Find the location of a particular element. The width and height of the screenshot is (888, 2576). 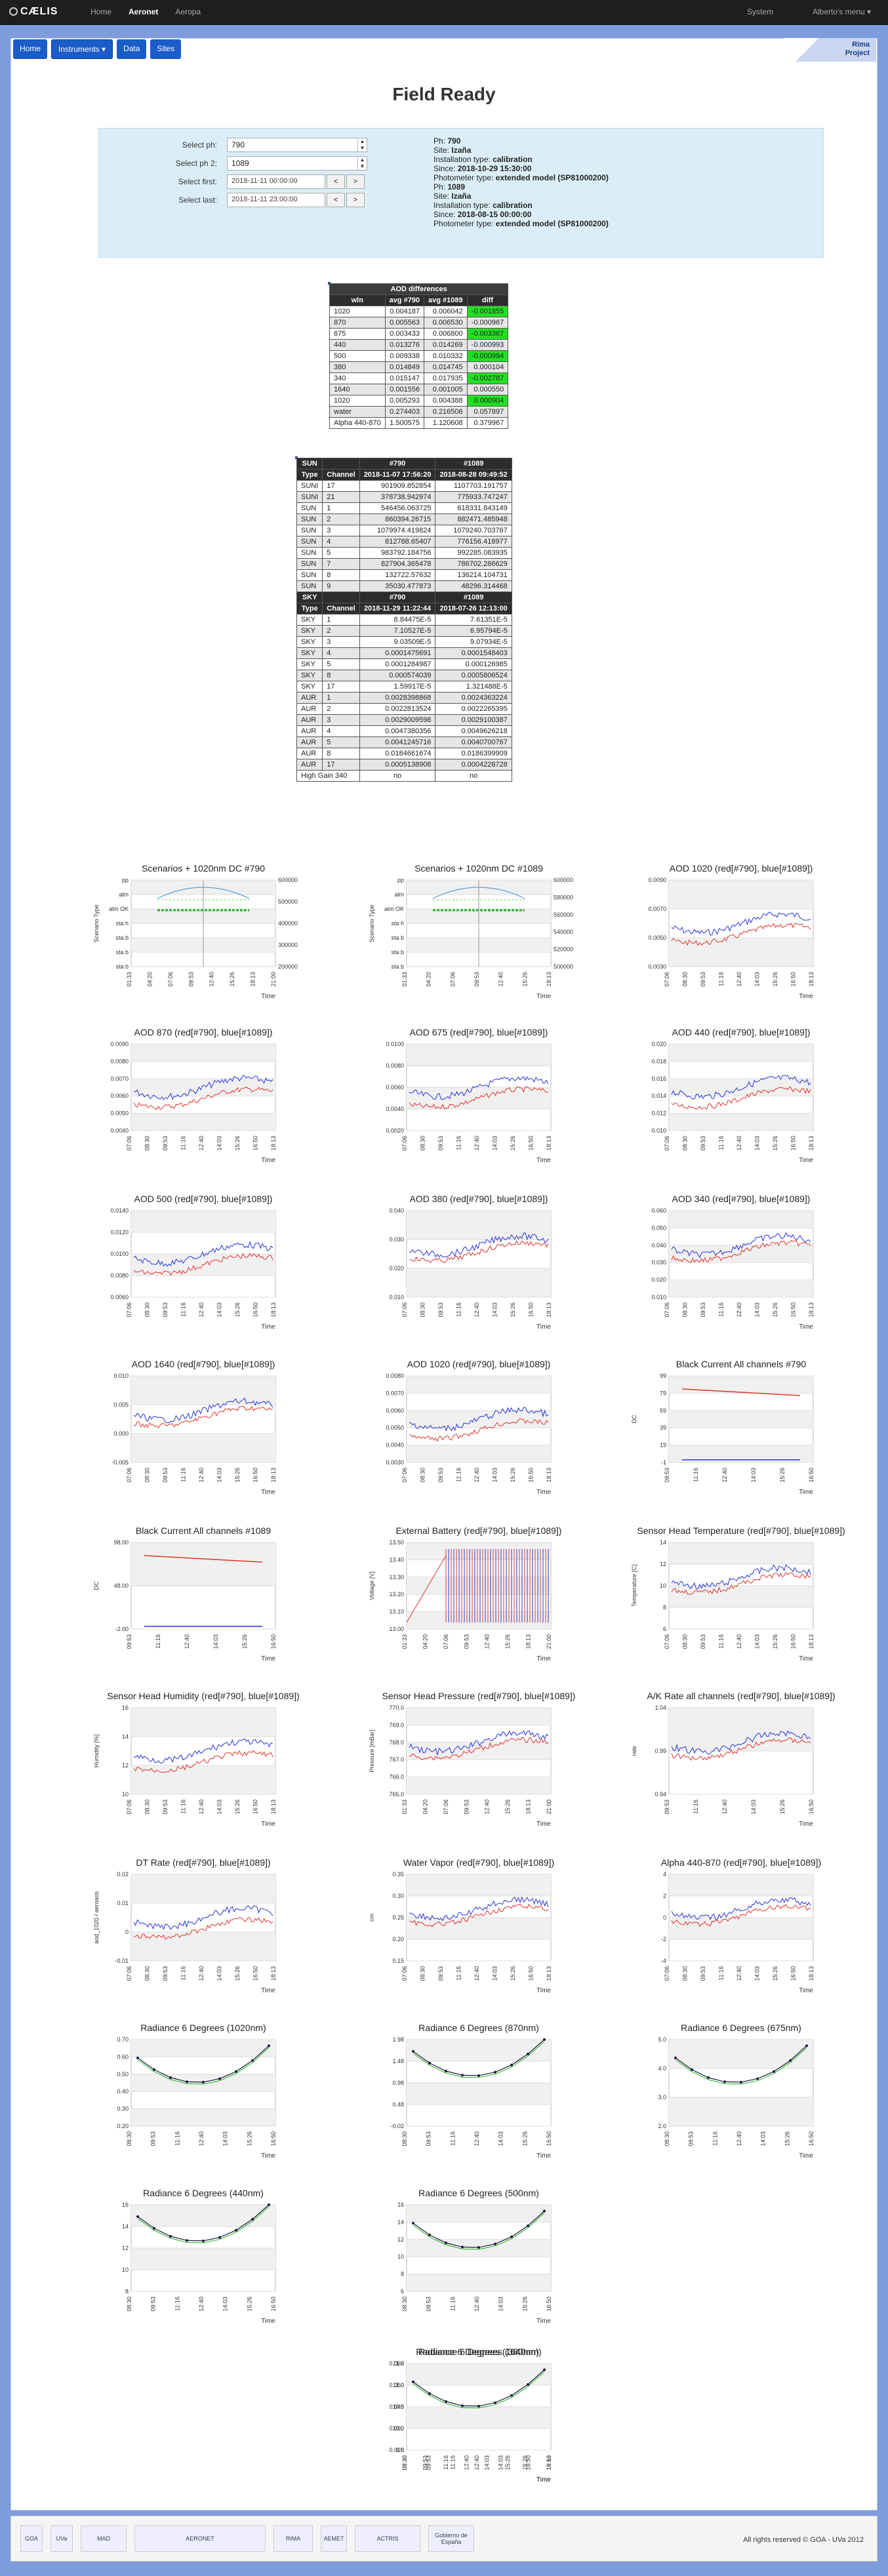

table-cell: 35030.477873 is located at coordinates (398, 586).